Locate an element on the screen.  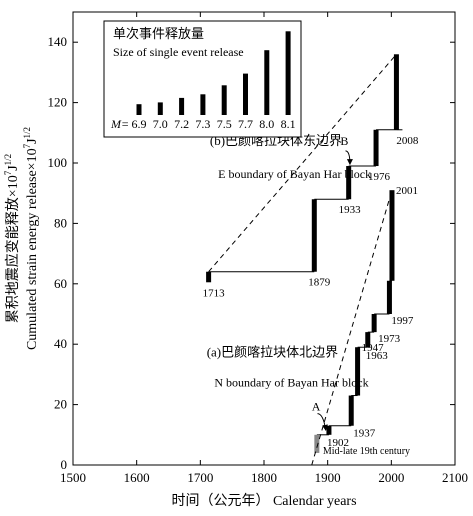
y-axis-label-cn: 累积地震应变能释放×107J1/2 is located at coordinates (12, 238).